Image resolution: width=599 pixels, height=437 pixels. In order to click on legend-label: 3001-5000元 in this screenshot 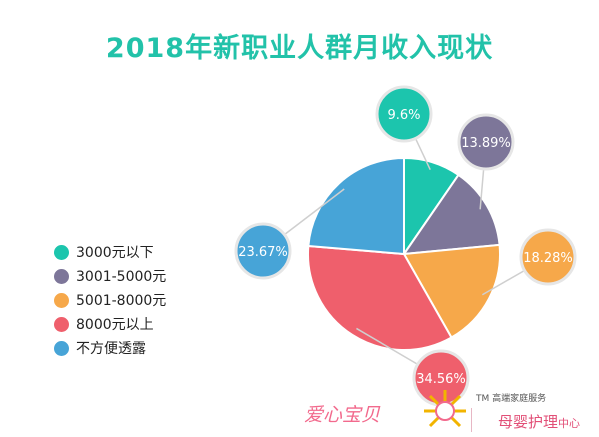, I will do `click(121, 277)`.